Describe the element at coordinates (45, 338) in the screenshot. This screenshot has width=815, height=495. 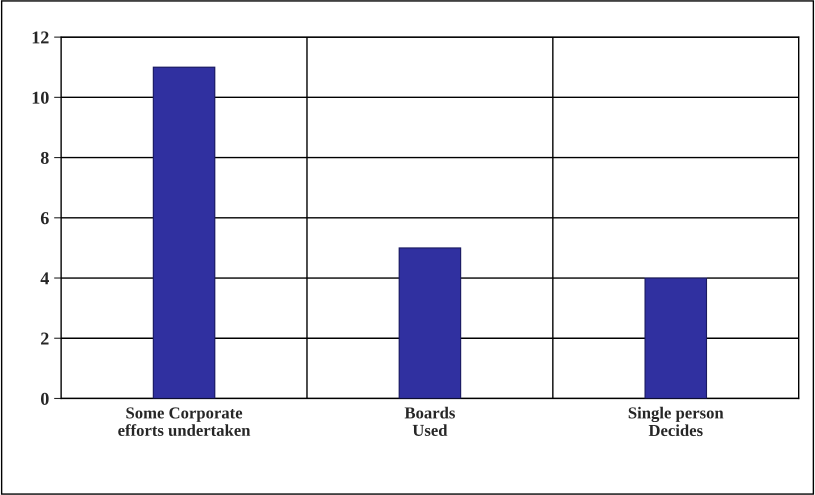
I see `y-tick-label: 2` at that location.